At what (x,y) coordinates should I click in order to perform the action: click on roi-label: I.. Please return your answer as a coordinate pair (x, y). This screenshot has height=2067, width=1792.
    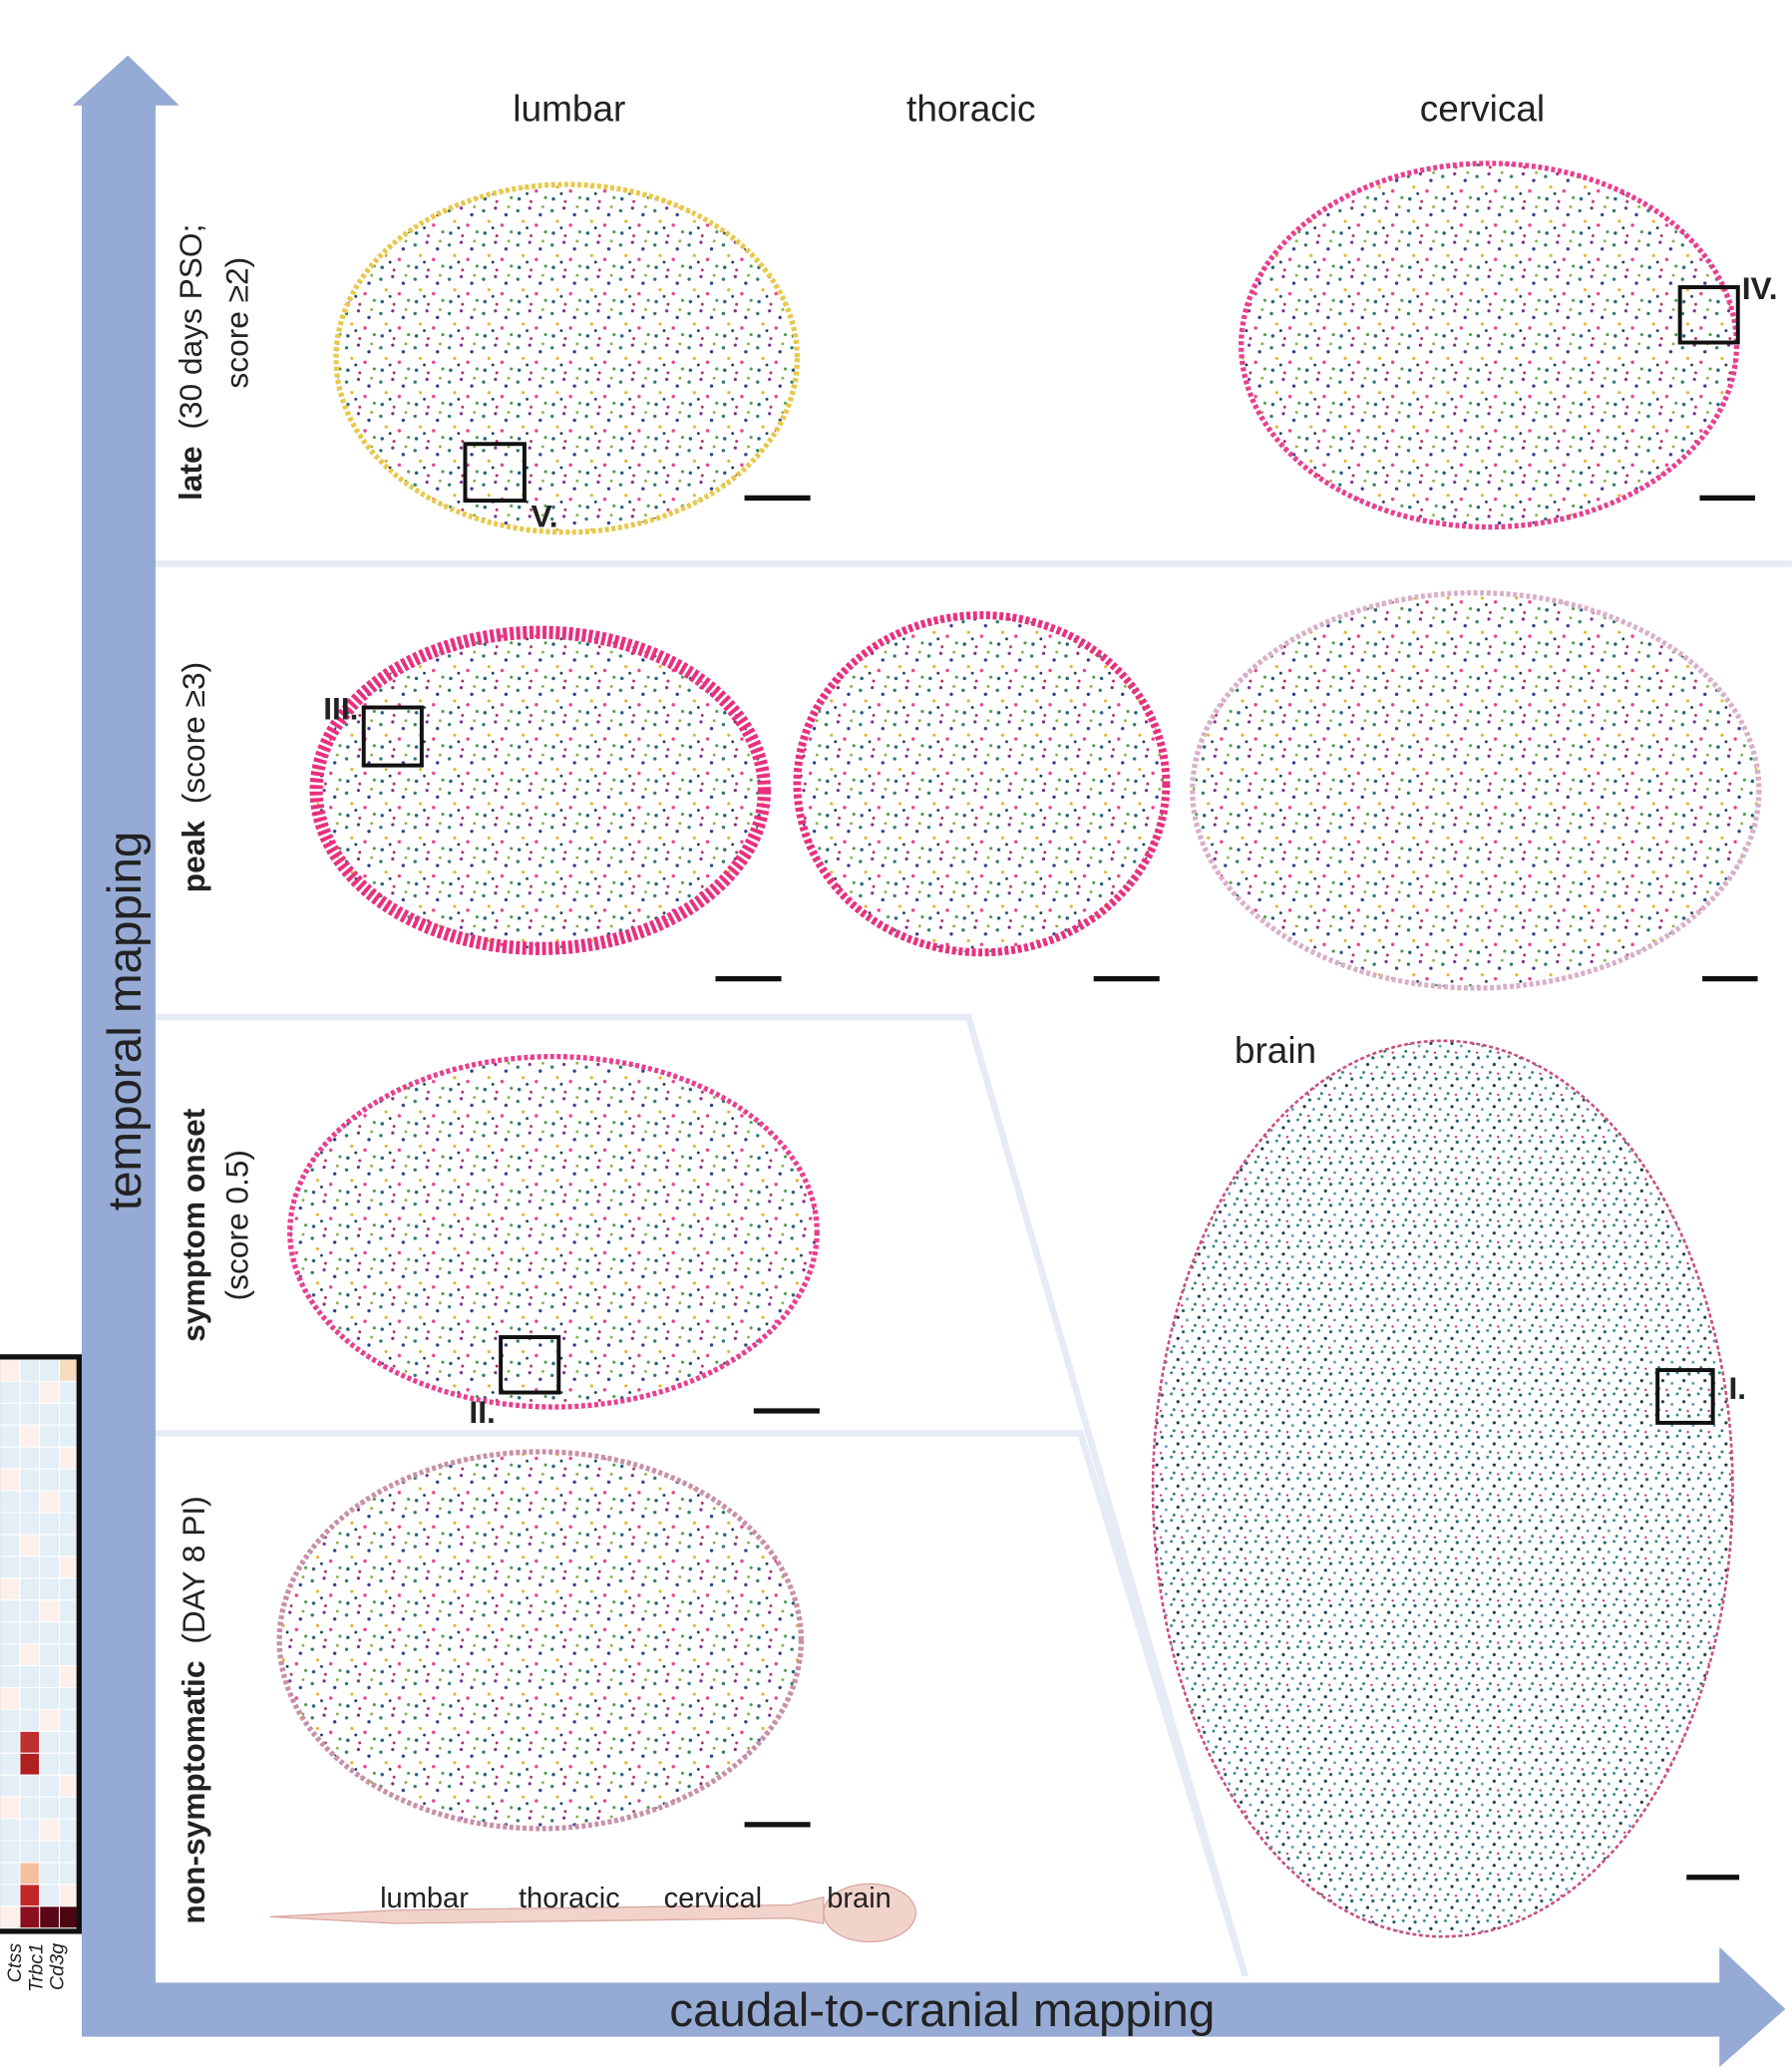
    Looking at the image, I should click on (1738, 1388).